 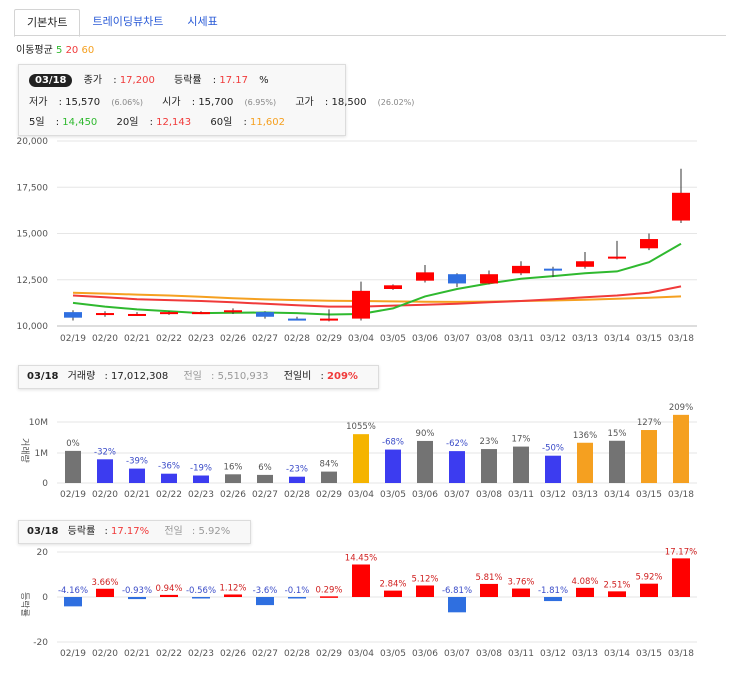 I want to click on change-bar-label: 0.94%, so click(x=168, y=589).